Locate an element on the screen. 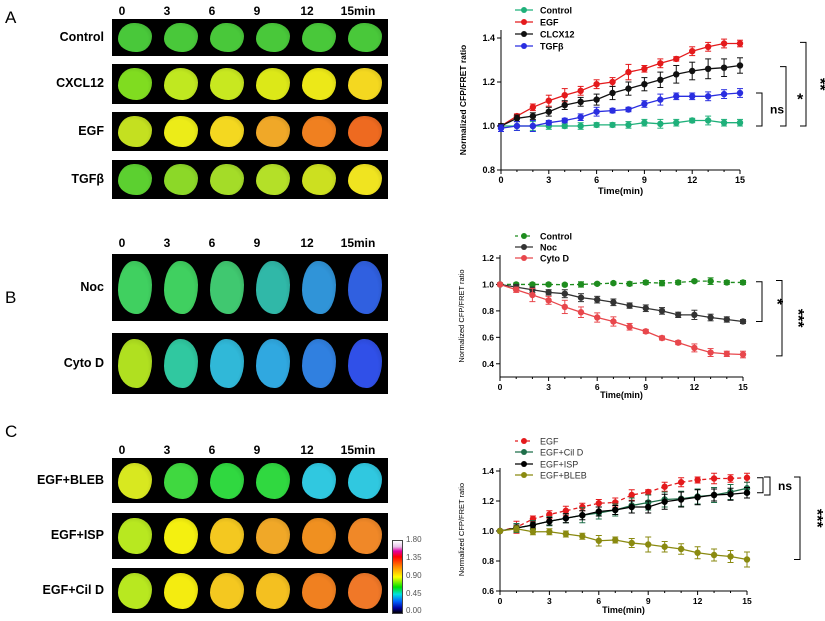 This screenshot has width=825, height=621. x-tick-label: 15 is located at coordinates (743, 387).